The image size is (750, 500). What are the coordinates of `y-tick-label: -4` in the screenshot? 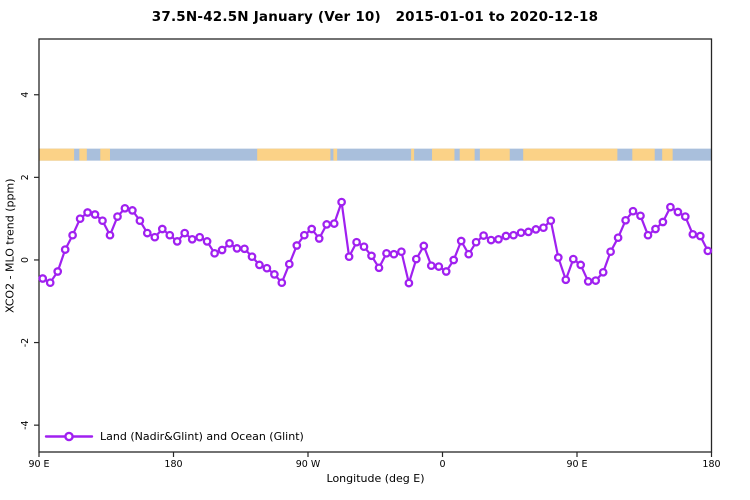 It's located at (25, 424).